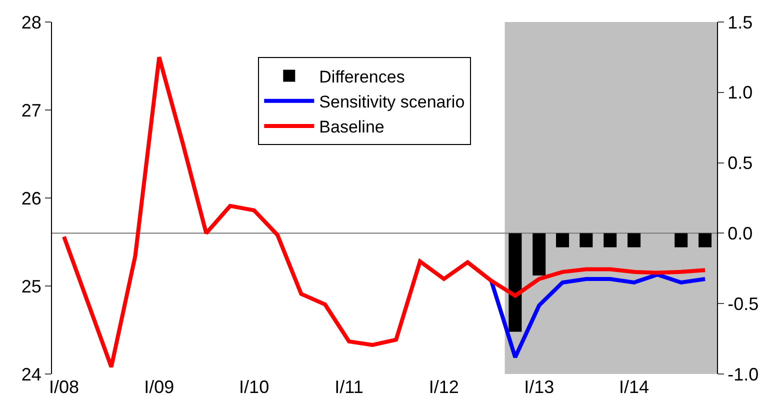 The height and width of the screenshot is (415, 772). I want to click on x-tick-label: I/09, so click(159, 387).